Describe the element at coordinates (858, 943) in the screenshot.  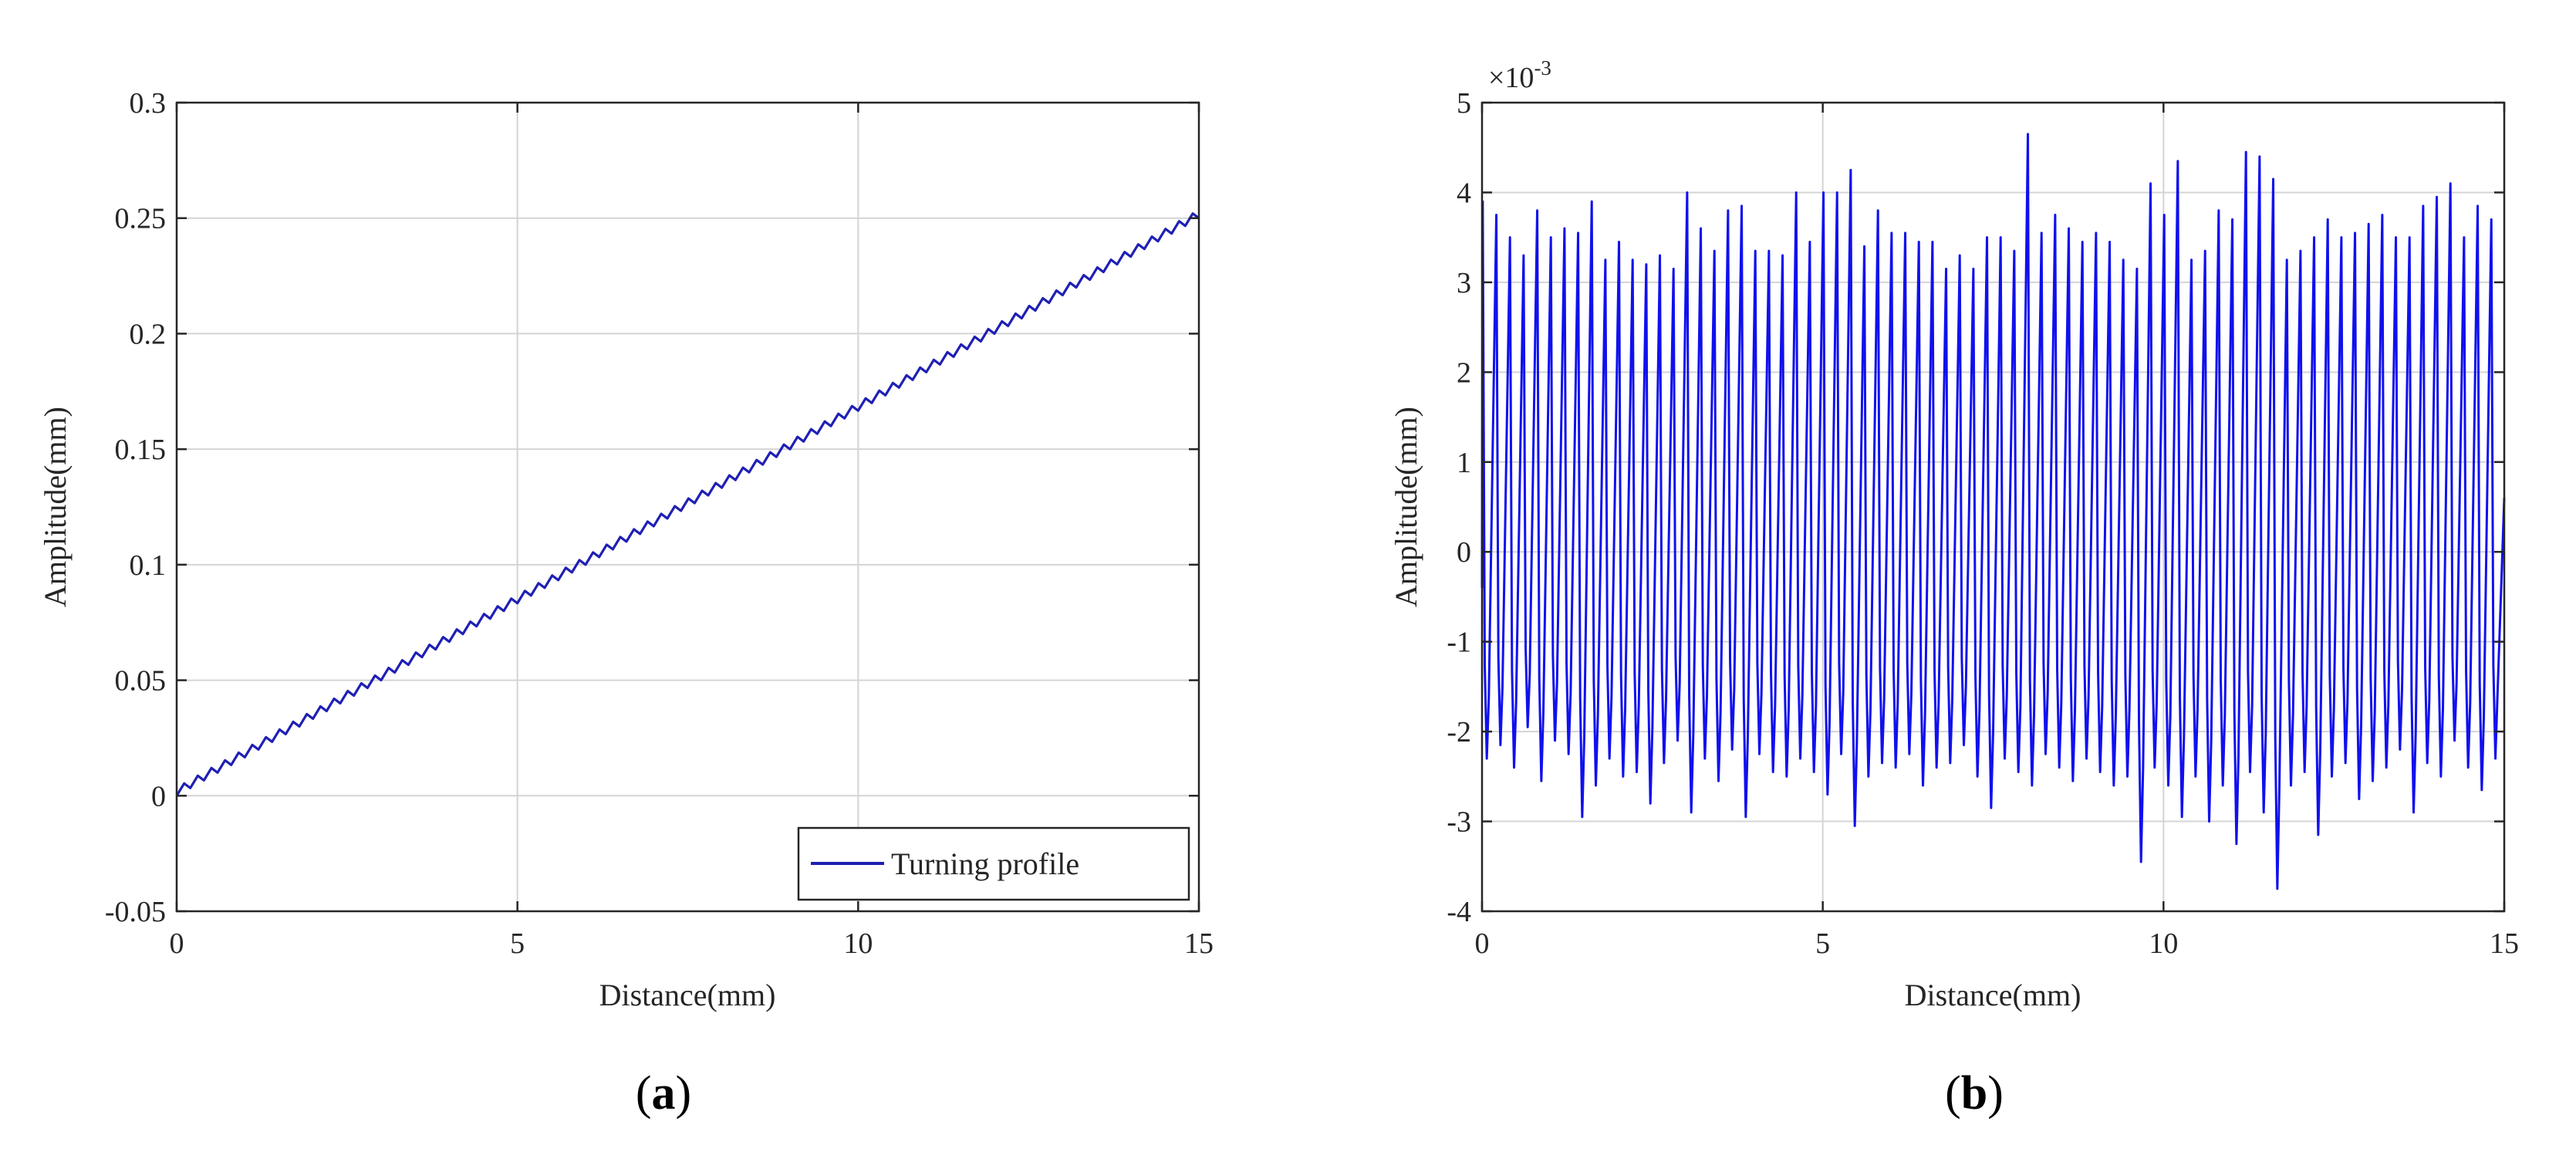
I see `a-x-tick-label: 10` at that location.